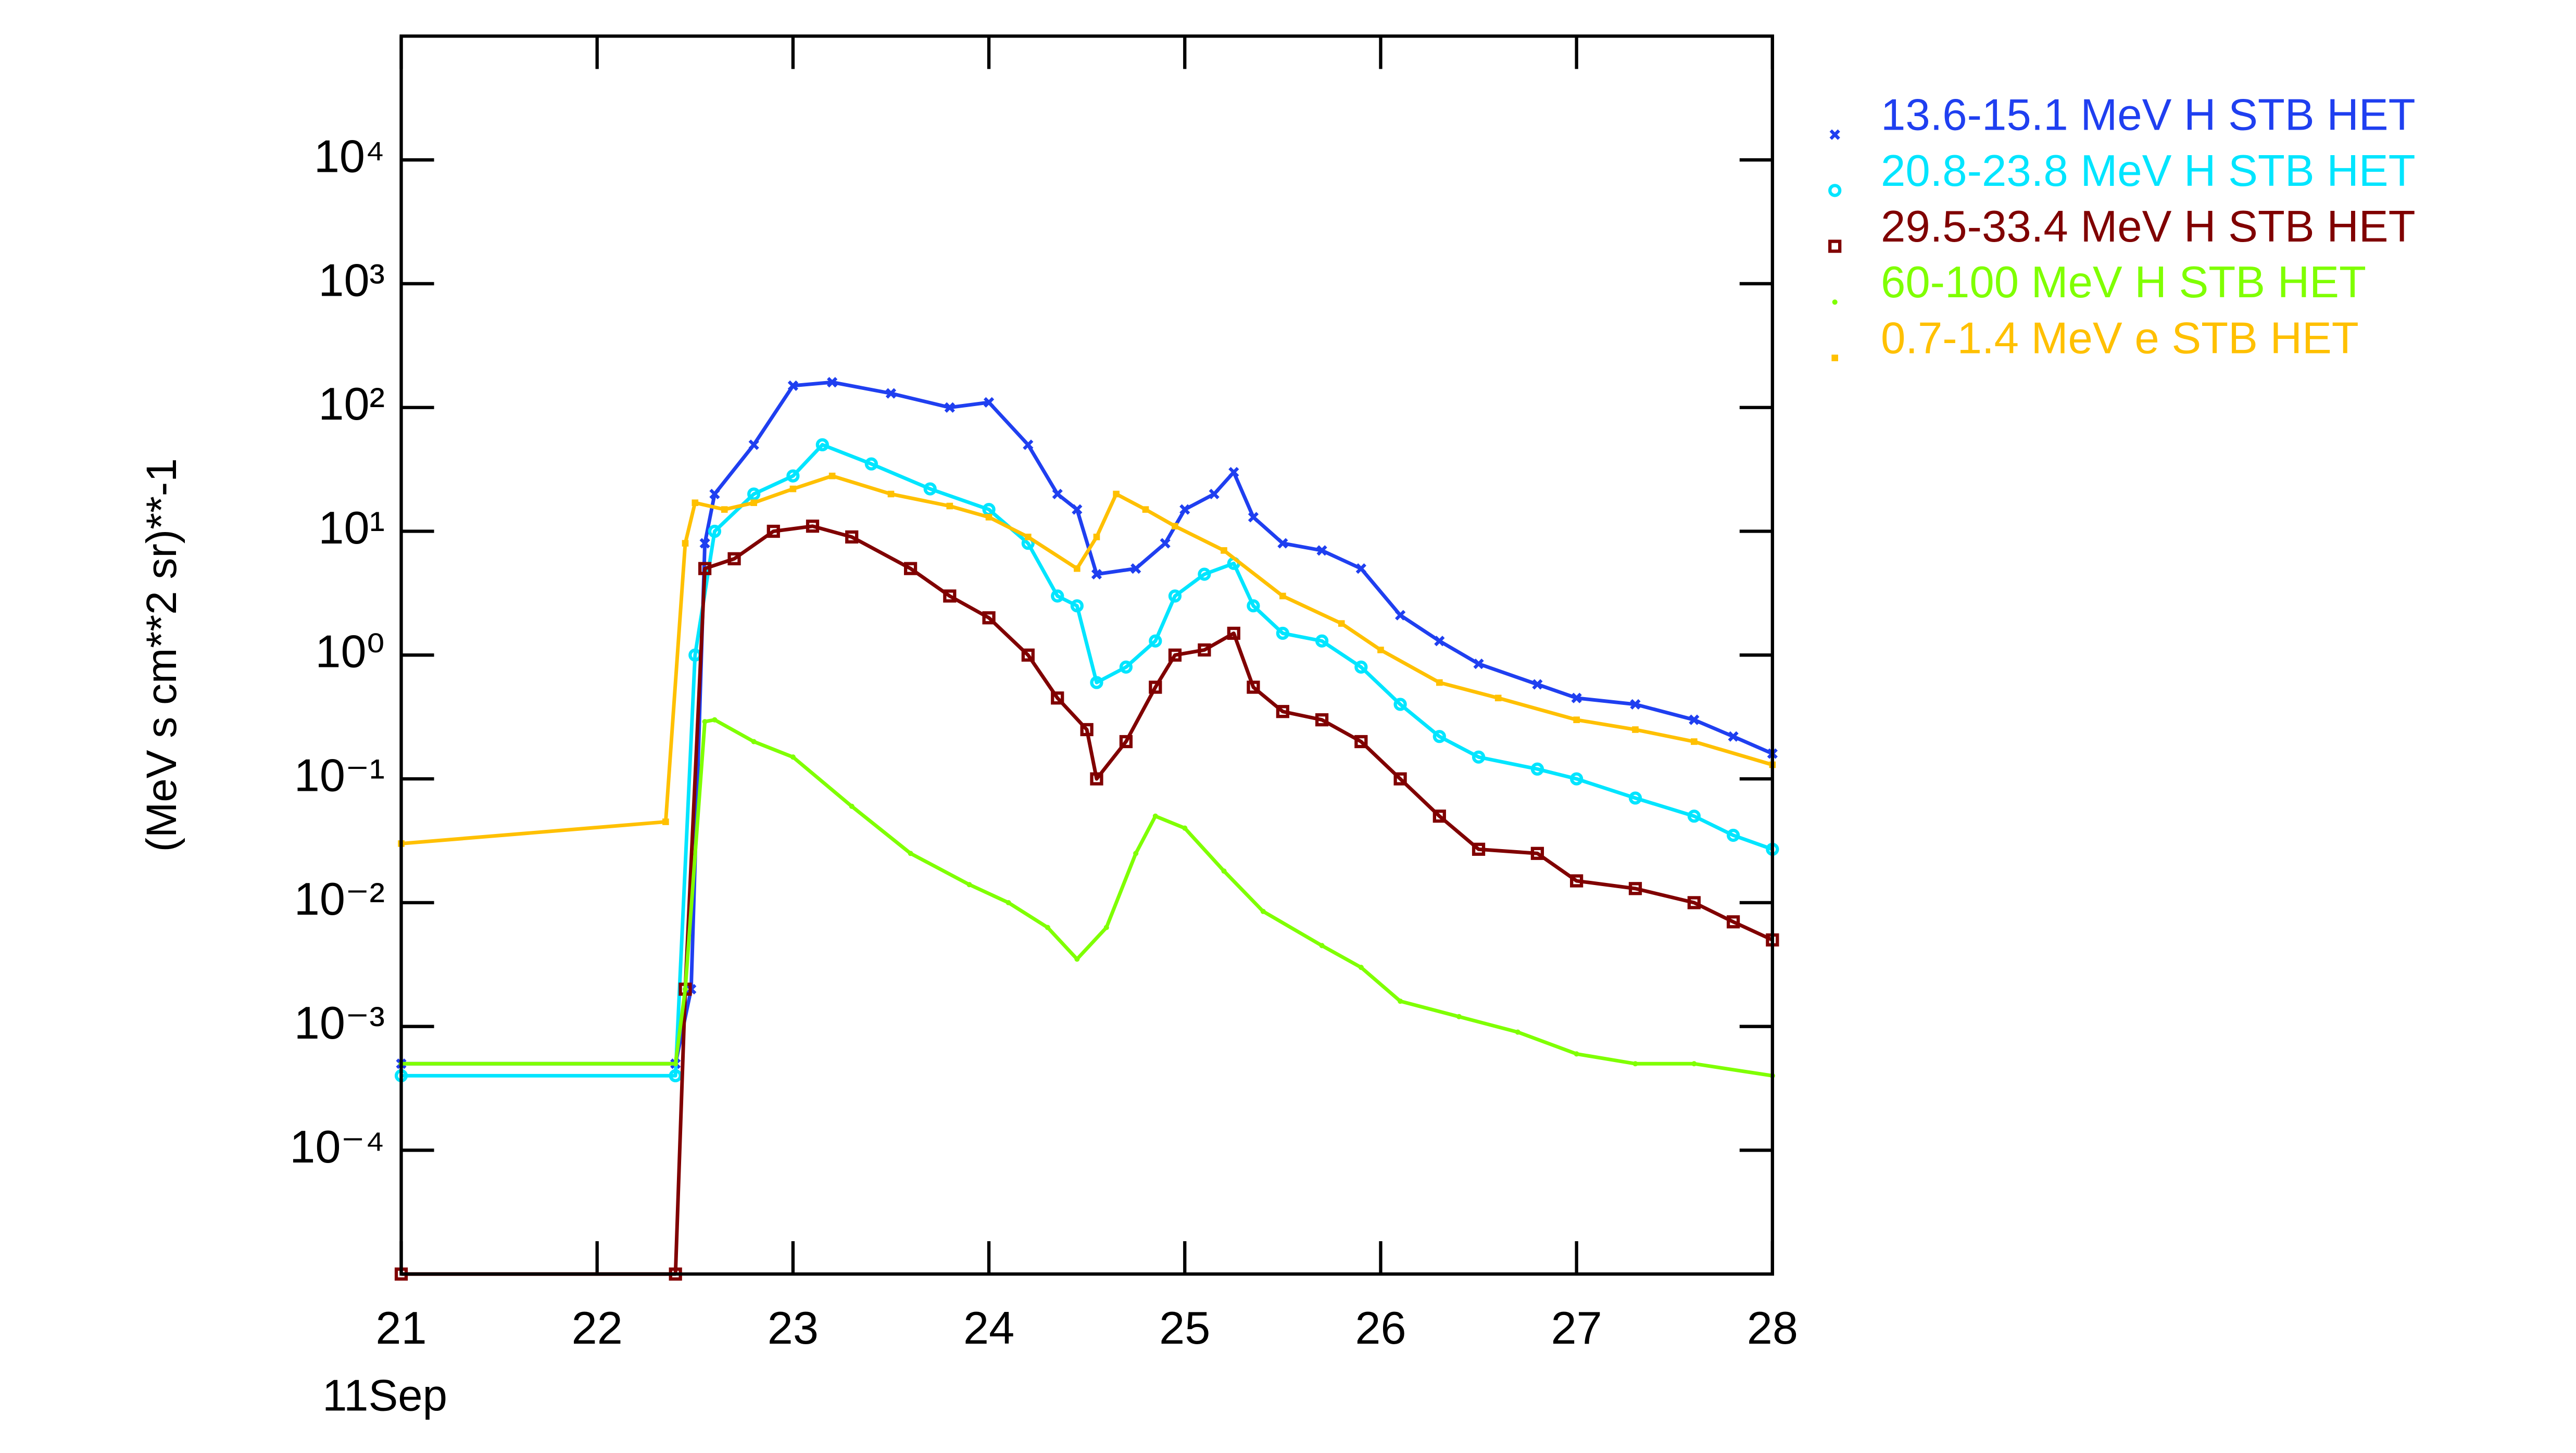 This screenshot has height=1453, width=2576. What do you see at coordinates (2149, 116) in the screenshot?
I see `legend-label: 13.6-15.1 MeV H STB HET` at bounding box center [2149, 116].